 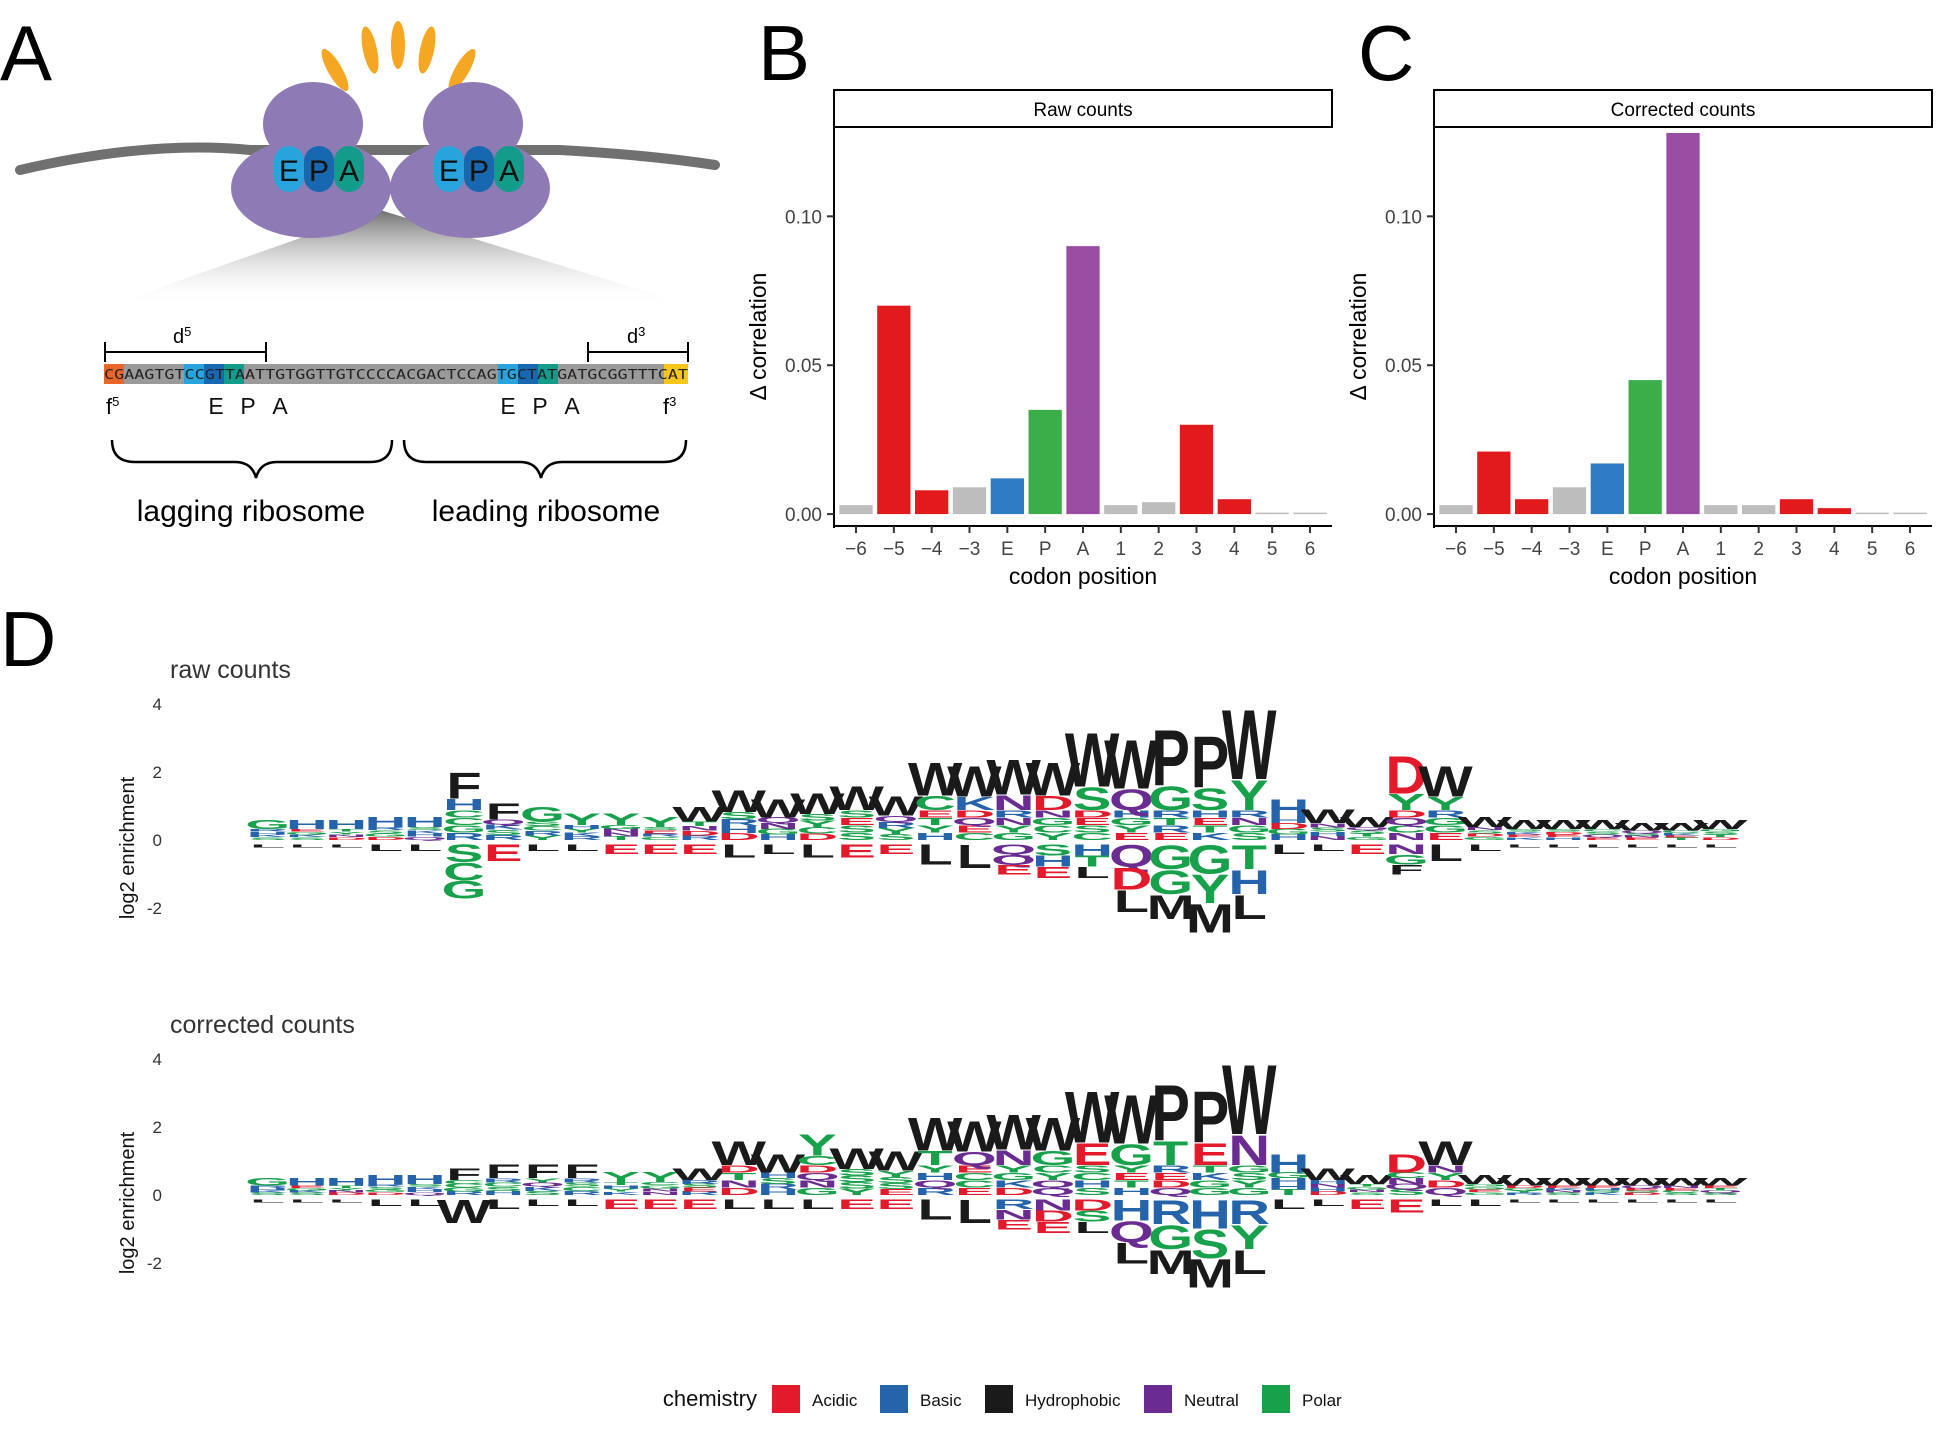 What do you see at coordinates (545, 459) in the screenshot?
I see `leading-brace` at bounding box center [545, 459].